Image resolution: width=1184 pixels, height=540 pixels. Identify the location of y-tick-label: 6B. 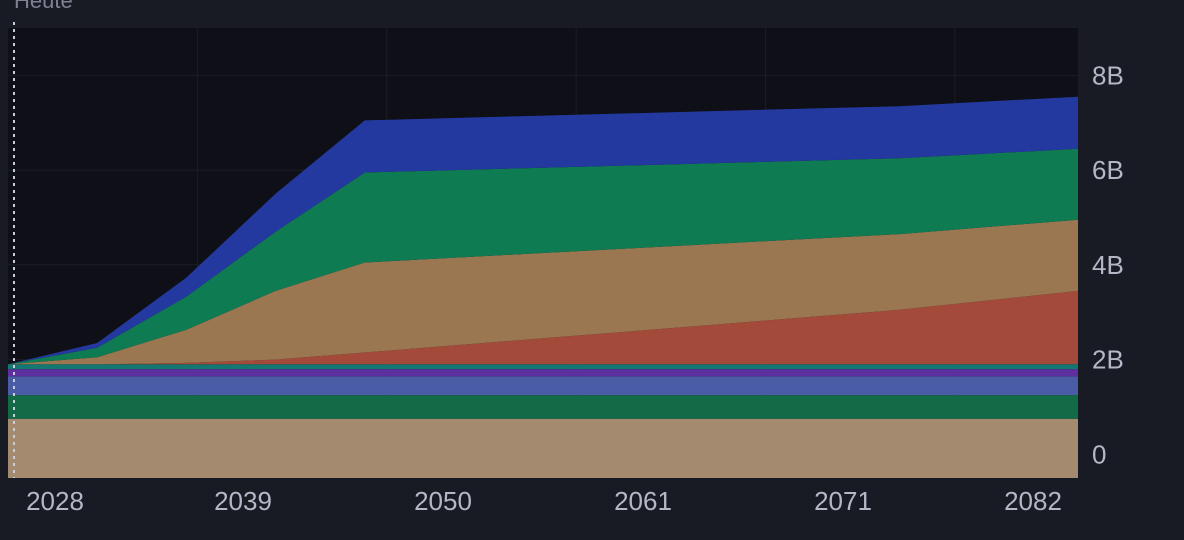
(1108, 170).